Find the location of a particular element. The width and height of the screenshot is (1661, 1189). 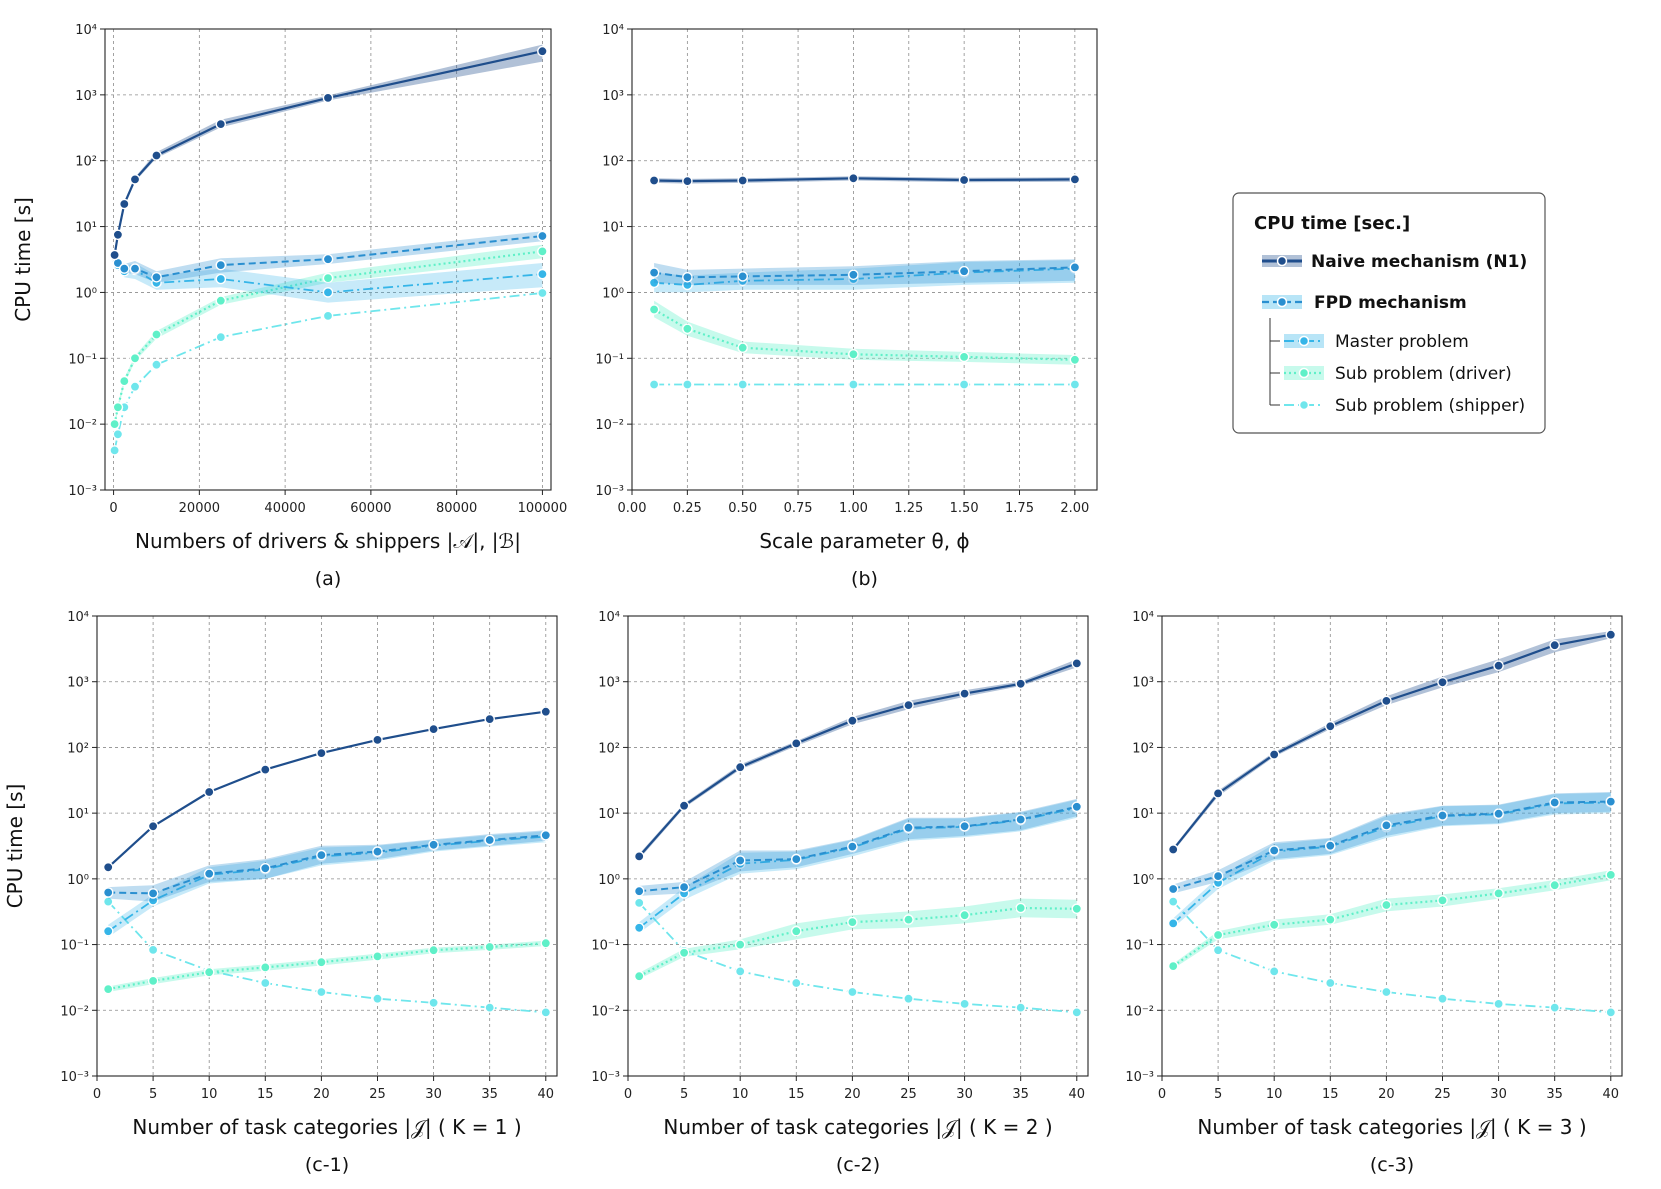

plot-area is located at coordinates (328, 250).